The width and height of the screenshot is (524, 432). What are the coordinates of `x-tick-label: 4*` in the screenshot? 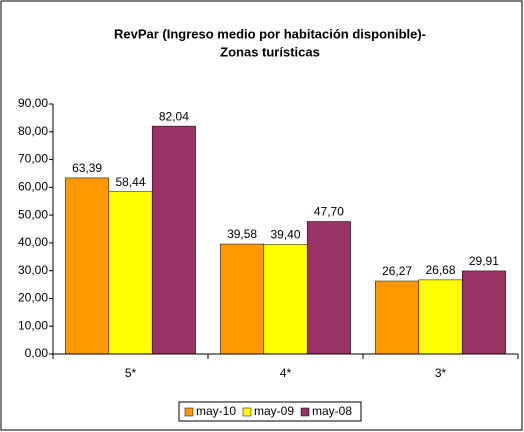 It's located at (286, 373).